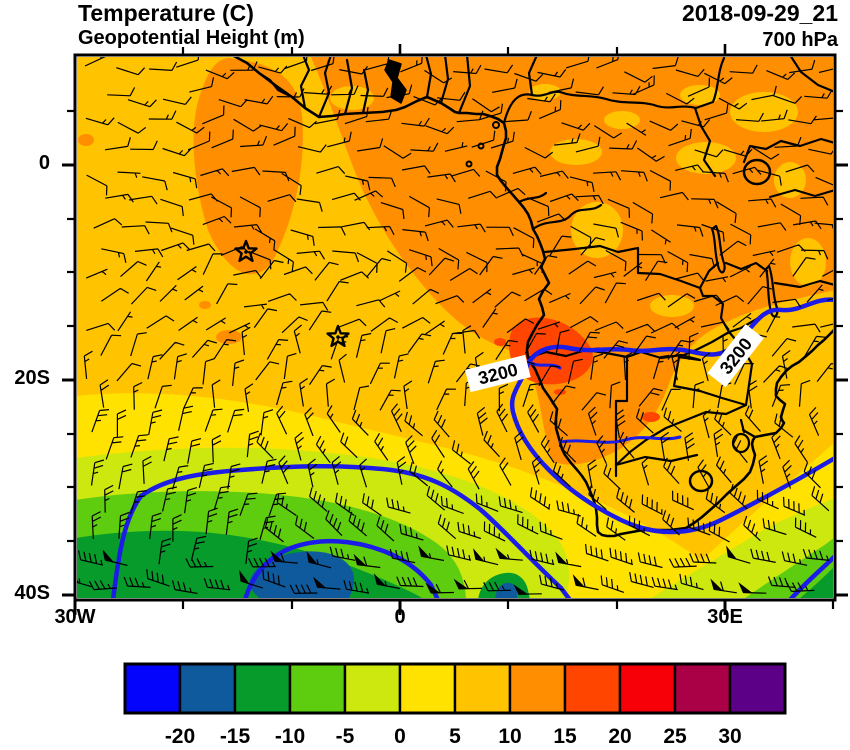  What do you see at coordinates (166, 13) in the screenshot?
I see `chart-title: Temperature (C)` at bounding box center [166, 13].